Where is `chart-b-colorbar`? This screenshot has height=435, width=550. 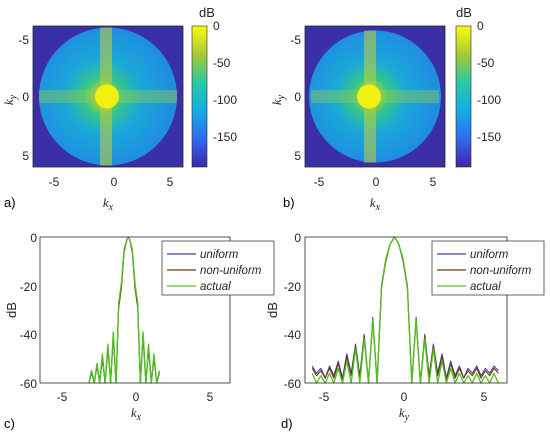 chart-b-colorbar is located at coordinates (463, 96).